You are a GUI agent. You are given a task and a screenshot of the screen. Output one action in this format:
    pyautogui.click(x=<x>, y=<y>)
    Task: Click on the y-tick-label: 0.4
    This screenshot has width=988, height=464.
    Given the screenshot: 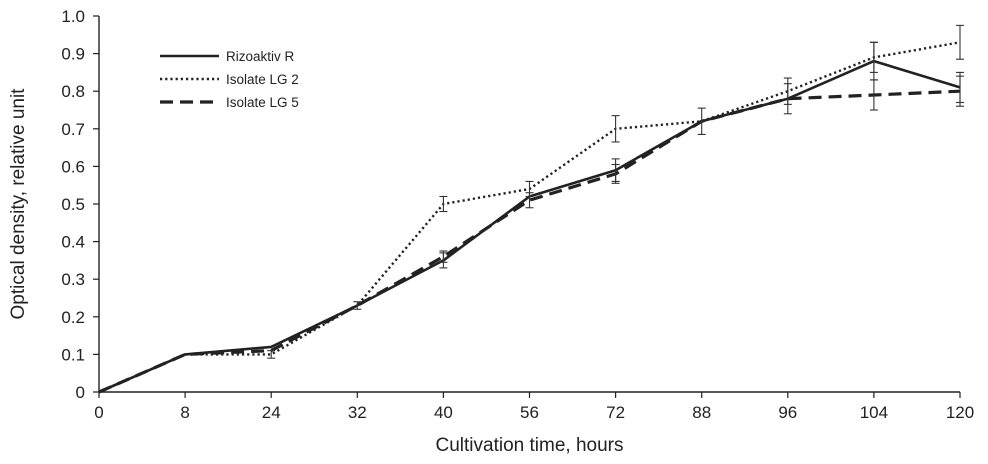 What is the action you would take?
    pyautogui.click(x=73, y=242)
    